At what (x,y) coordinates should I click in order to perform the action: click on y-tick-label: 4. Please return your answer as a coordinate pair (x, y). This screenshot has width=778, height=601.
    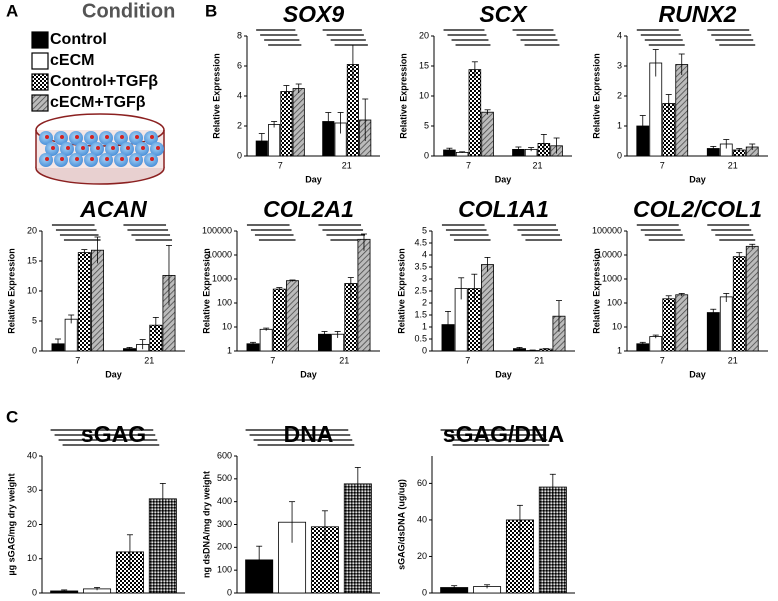
    Looking at the image, I should click on (239, 95).